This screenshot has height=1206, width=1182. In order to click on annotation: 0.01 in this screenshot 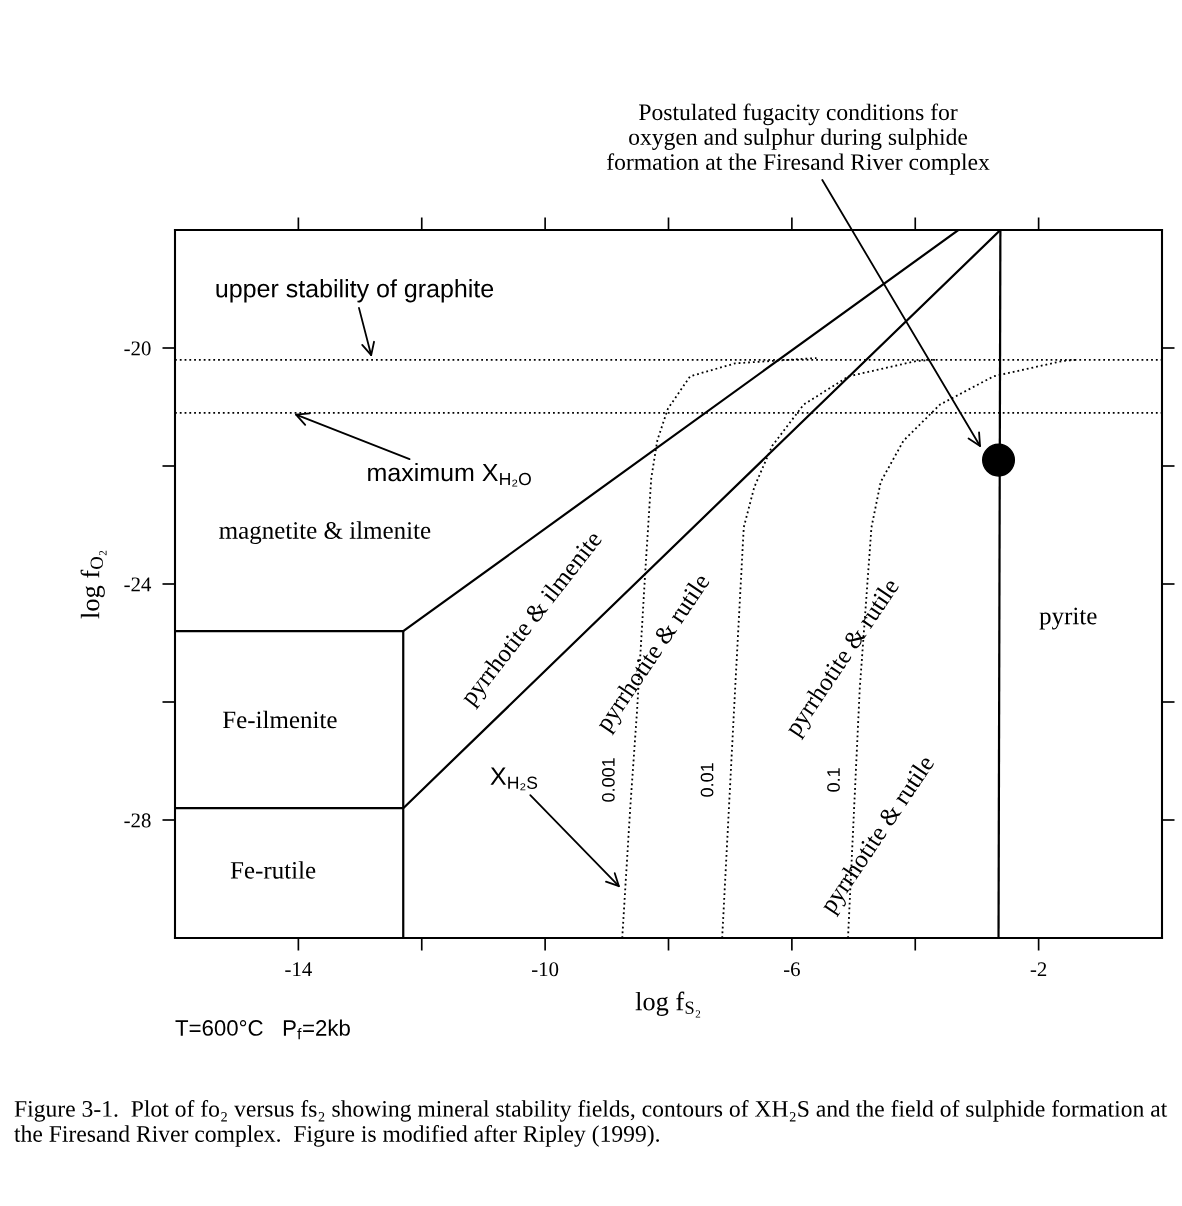, I will do `click(707, 780)`.